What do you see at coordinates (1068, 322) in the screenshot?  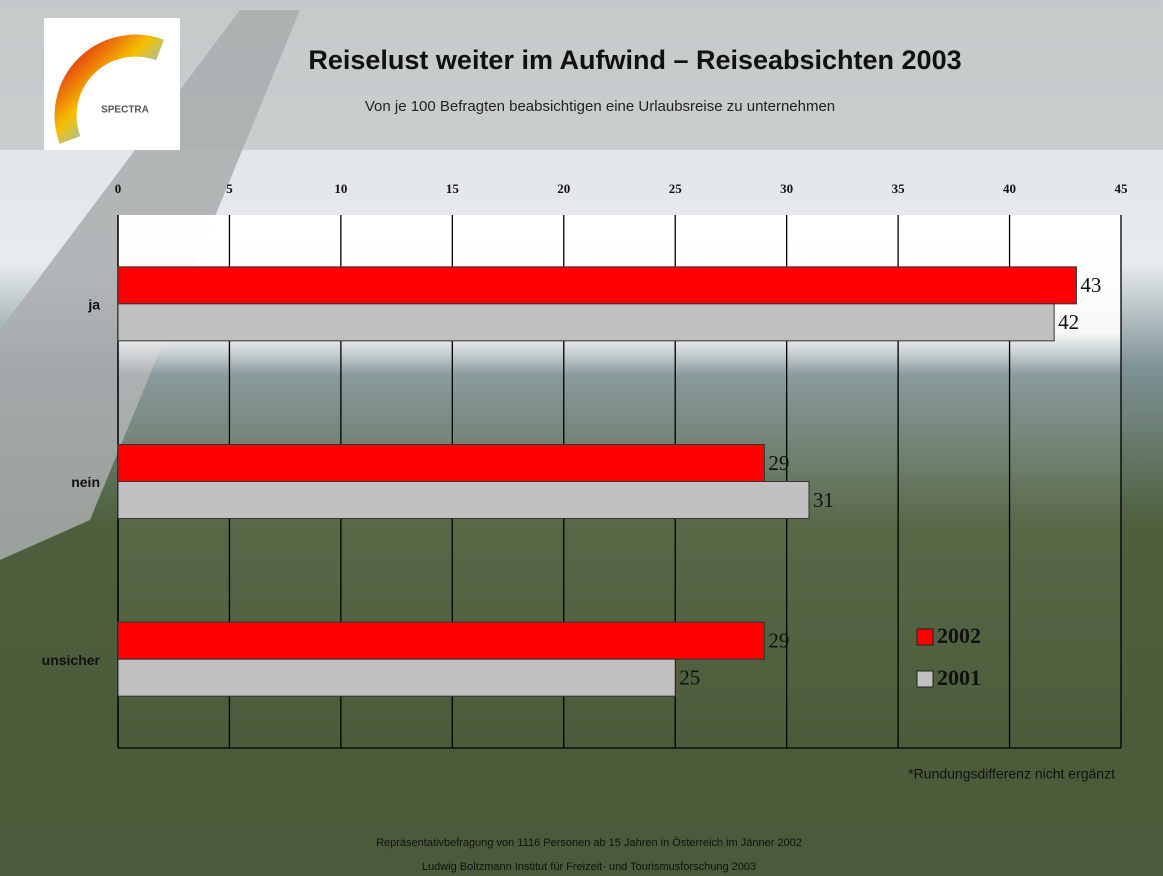 I see `value-label: 42` at bounding box center [1068, 322].